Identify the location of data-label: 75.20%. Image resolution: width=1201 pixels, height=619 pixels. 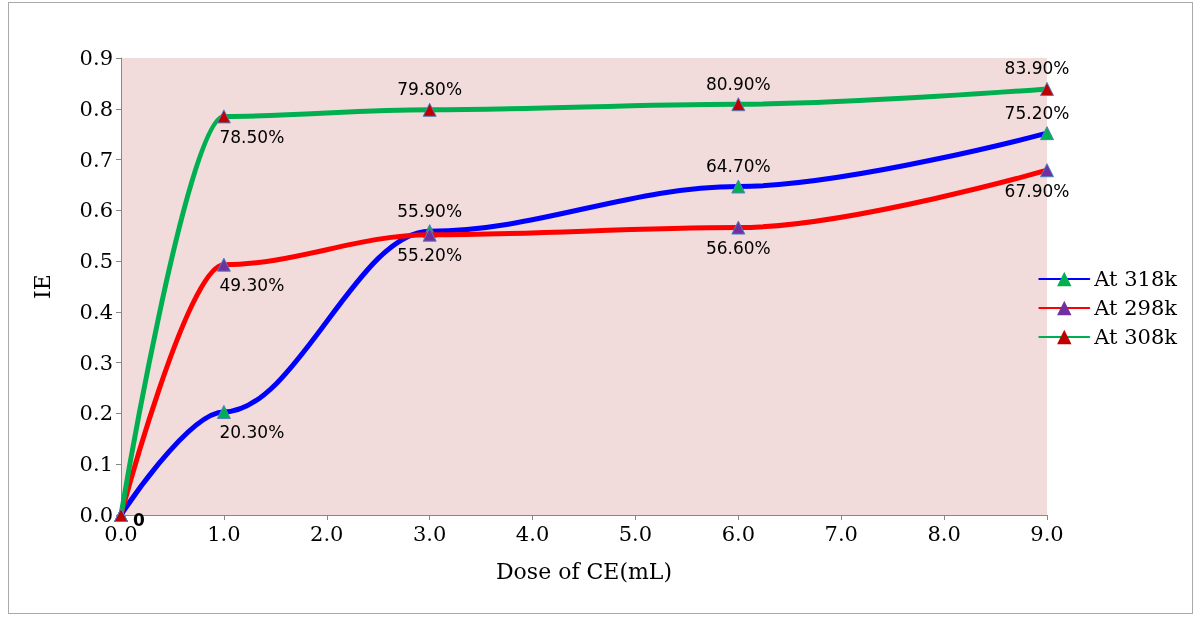
(1037, 112).